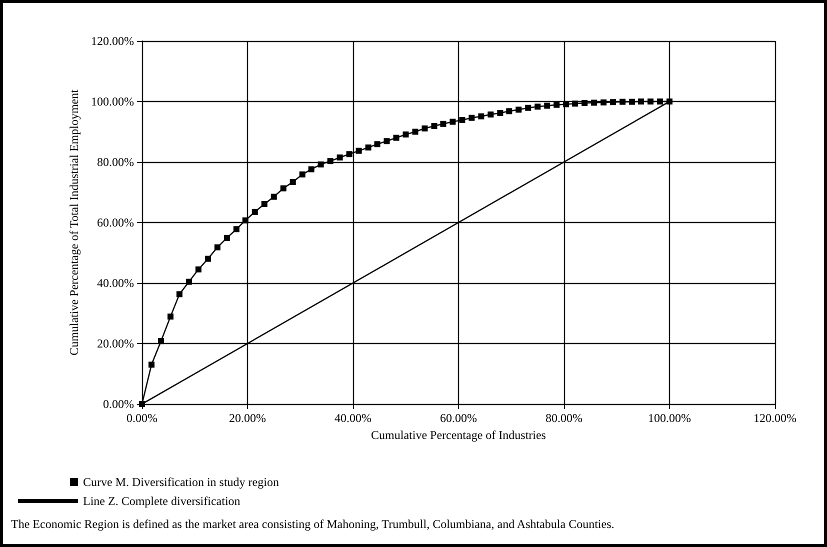 The height and width of the screenshot is (547, 827). Describe the element at coordinates (564, 418) in the screenshot. I see `x-tick-label: 80.00%` at that location.